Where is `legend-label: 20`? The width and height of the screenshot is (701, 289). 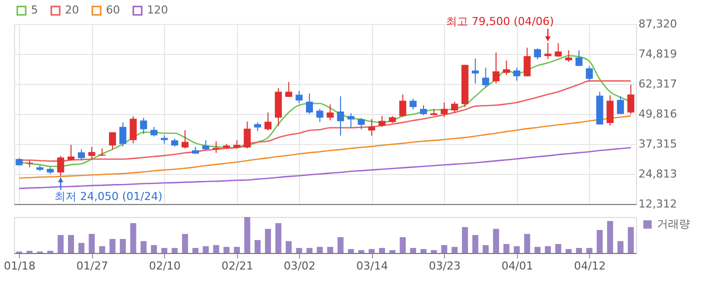 legend-label: 20 is located at coordinates (72, 10).